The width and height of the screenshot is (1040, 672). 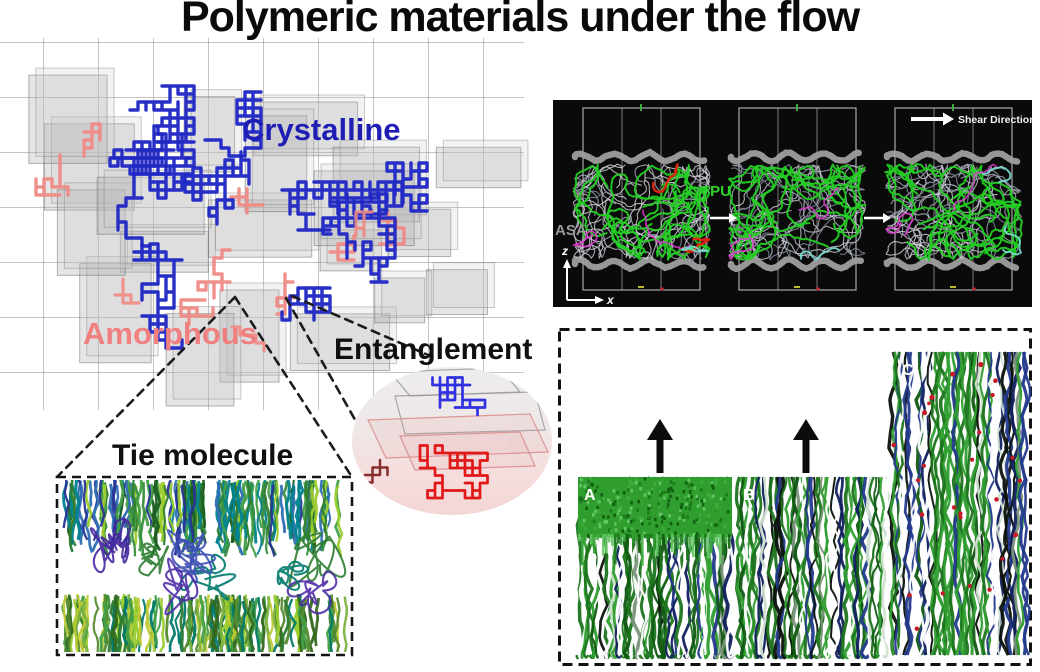 I want to click on shear-simulation-art: Shear Direction TPU ASA z x, so click(x=793, y=205).